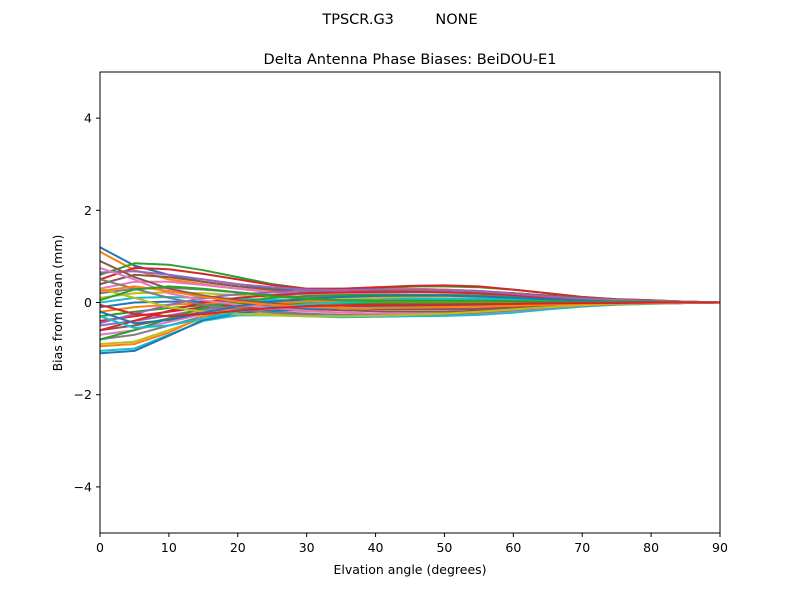 The width and height of the screenshot is (800, 600). I want to click on y-tick-label: 2, so click(88, 210).